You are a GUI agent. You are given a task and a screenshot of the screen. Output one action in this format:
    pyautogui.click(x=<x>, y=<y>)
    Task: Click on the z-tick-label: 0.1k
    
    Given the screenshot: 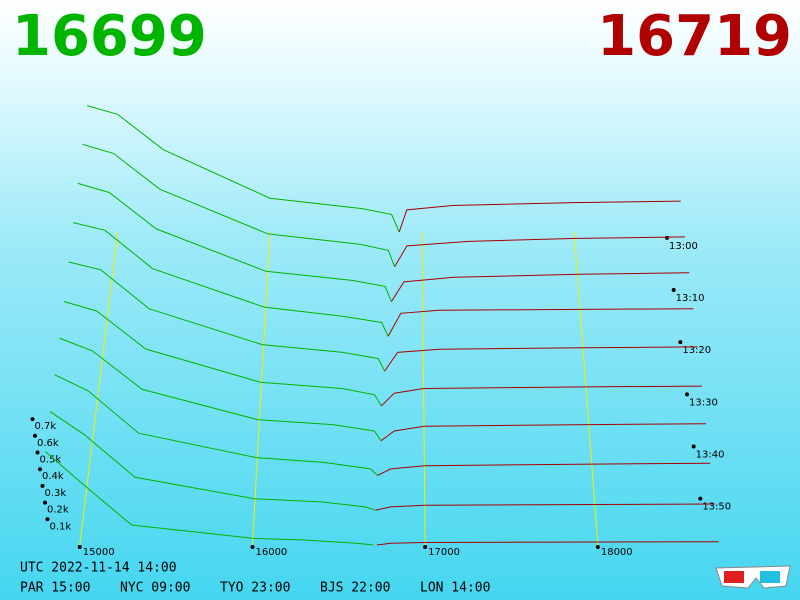 What is the action you would take?
    pyautogui.click(x=61, y=526)
    